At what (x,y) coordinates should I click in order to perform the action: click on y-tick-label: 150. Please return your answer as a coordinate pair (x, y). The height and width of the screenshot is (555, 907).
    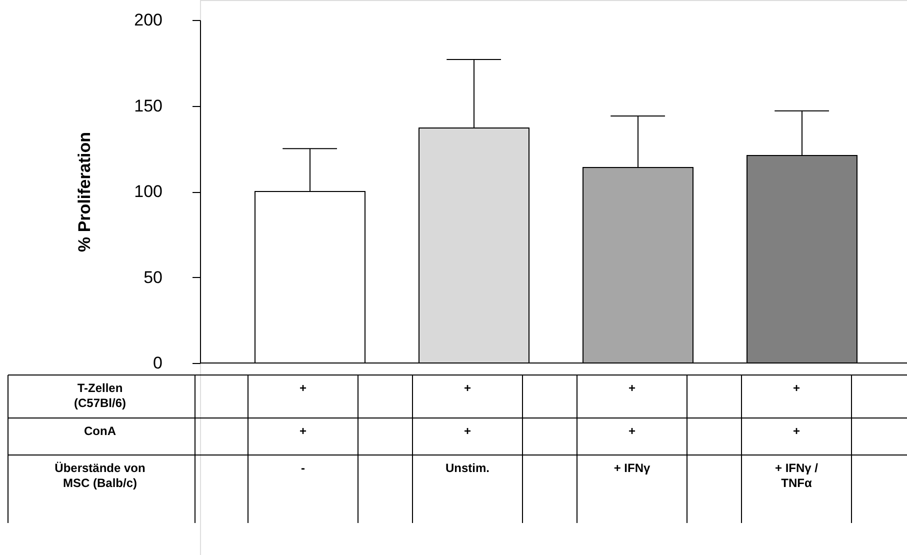
    Looking at the image, I should click on (148, 106).